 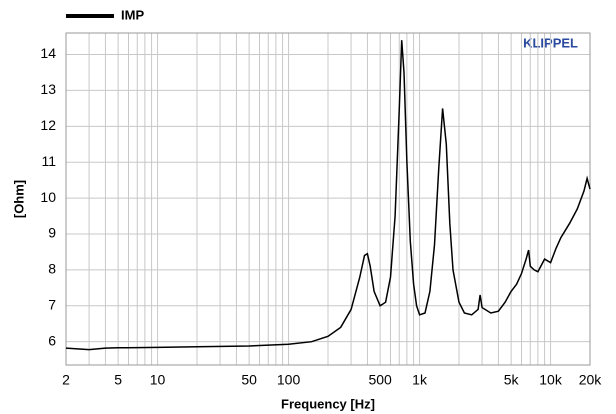 What do you see at coordinates (289, 380) in the screenshot?
I see `x-tick-label: 100` at bounding box center [289, 380].